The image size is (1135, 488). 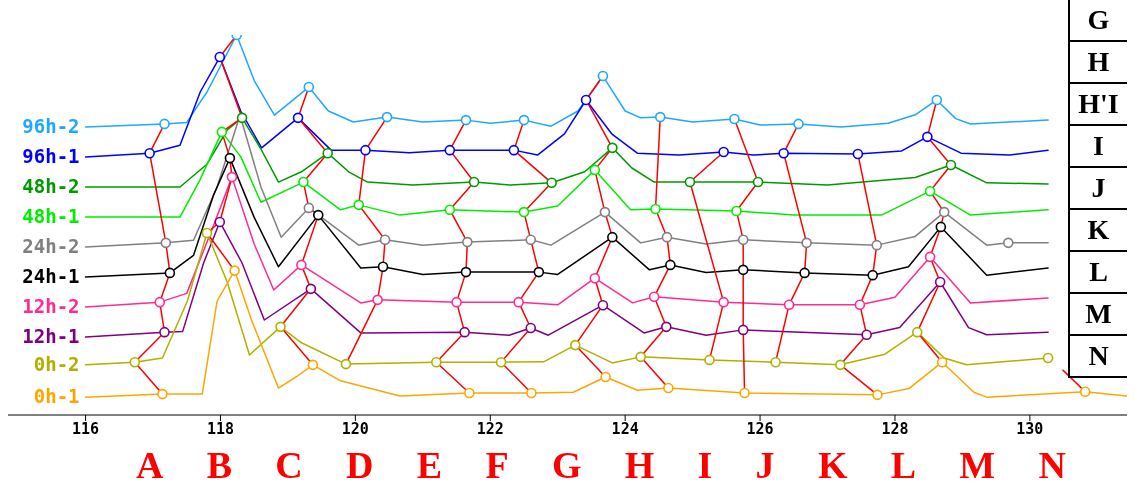 What do you see at coordinates (625, 428) in the screenshot?
I see `x-tick-label: 124` at bounding box center [625, 428].